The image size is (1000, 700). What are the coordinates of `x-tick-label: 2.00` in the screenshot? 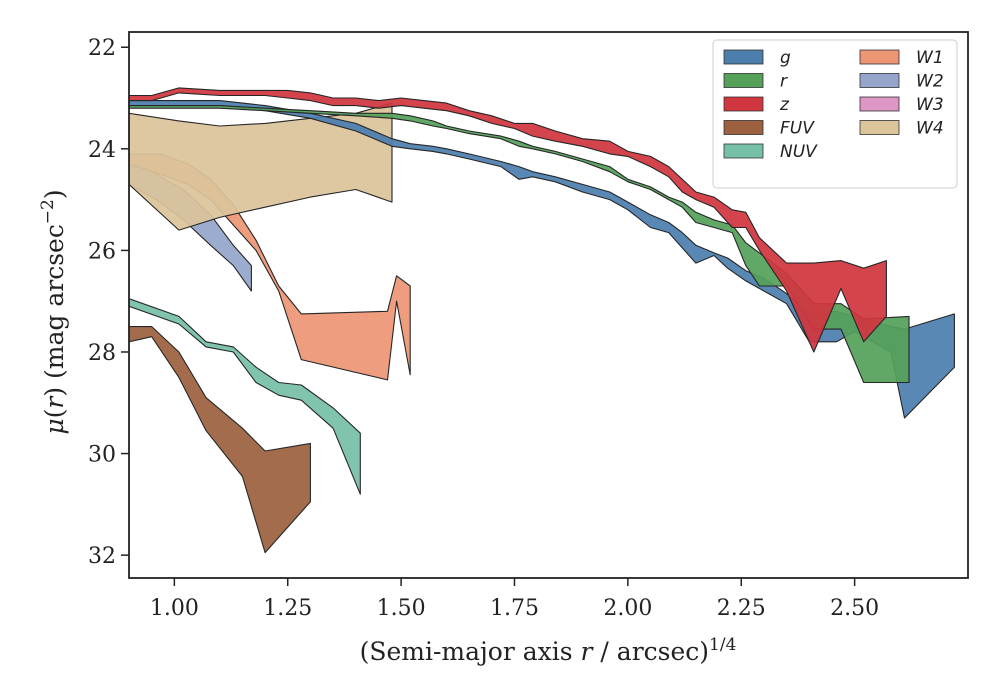 It's located at (627, 608).